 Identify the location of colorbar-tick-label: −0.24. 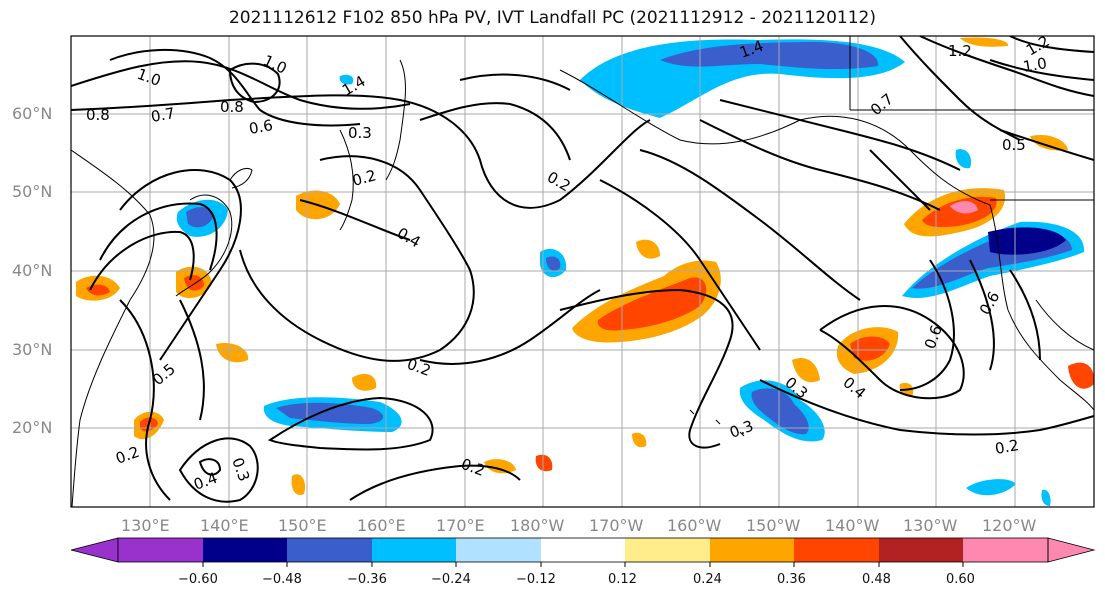
(451, 579).